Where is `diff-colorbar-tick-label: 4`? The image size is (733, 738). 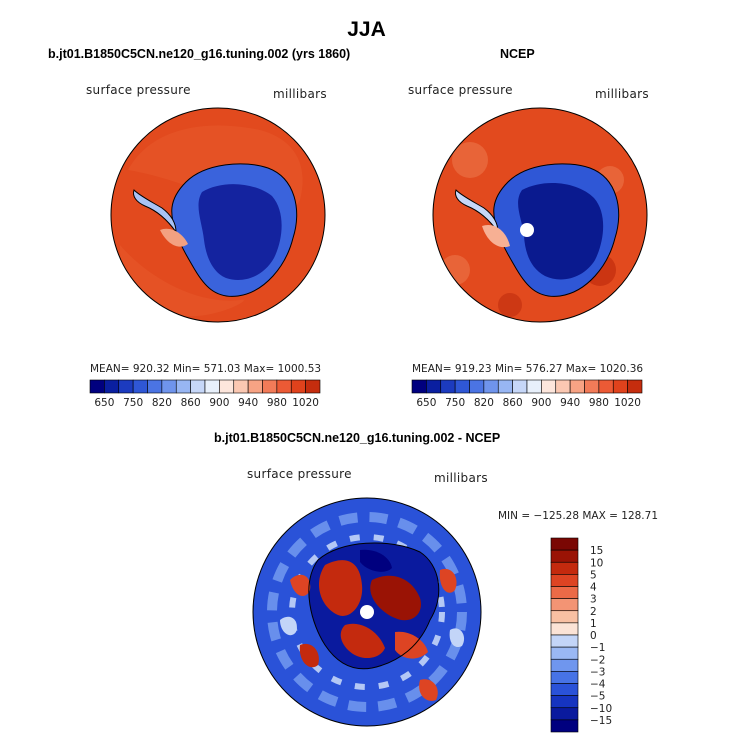
diff-colorbar-tick-label: 4 is located at coordinates (593, 588).